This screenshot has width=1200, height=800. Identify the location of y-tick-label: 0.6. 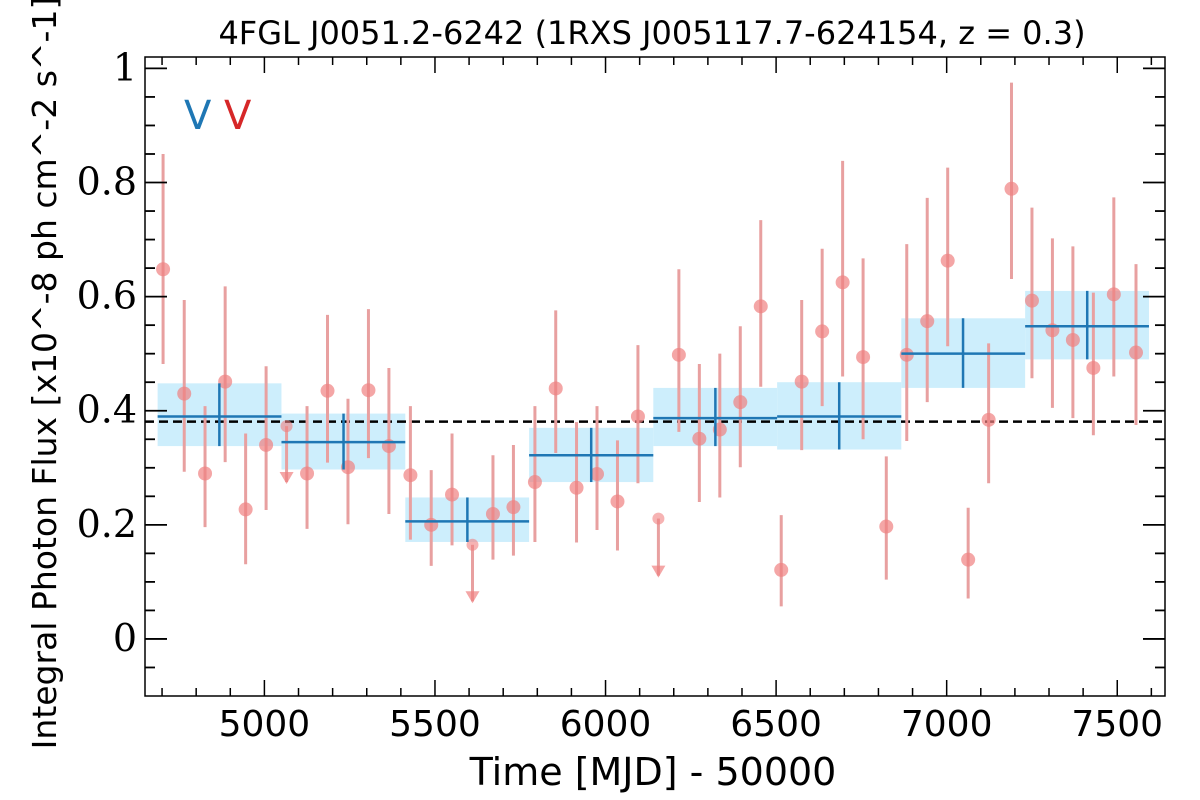
(107, 296).